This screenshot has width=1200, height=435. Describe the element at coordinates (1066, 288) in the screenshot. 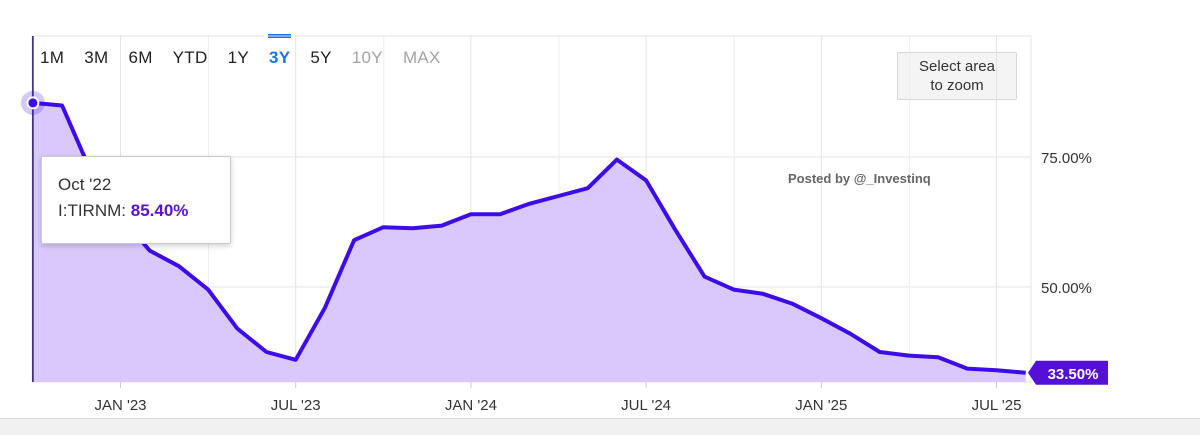

I see `y-tick-label: 50.00%` at that location.